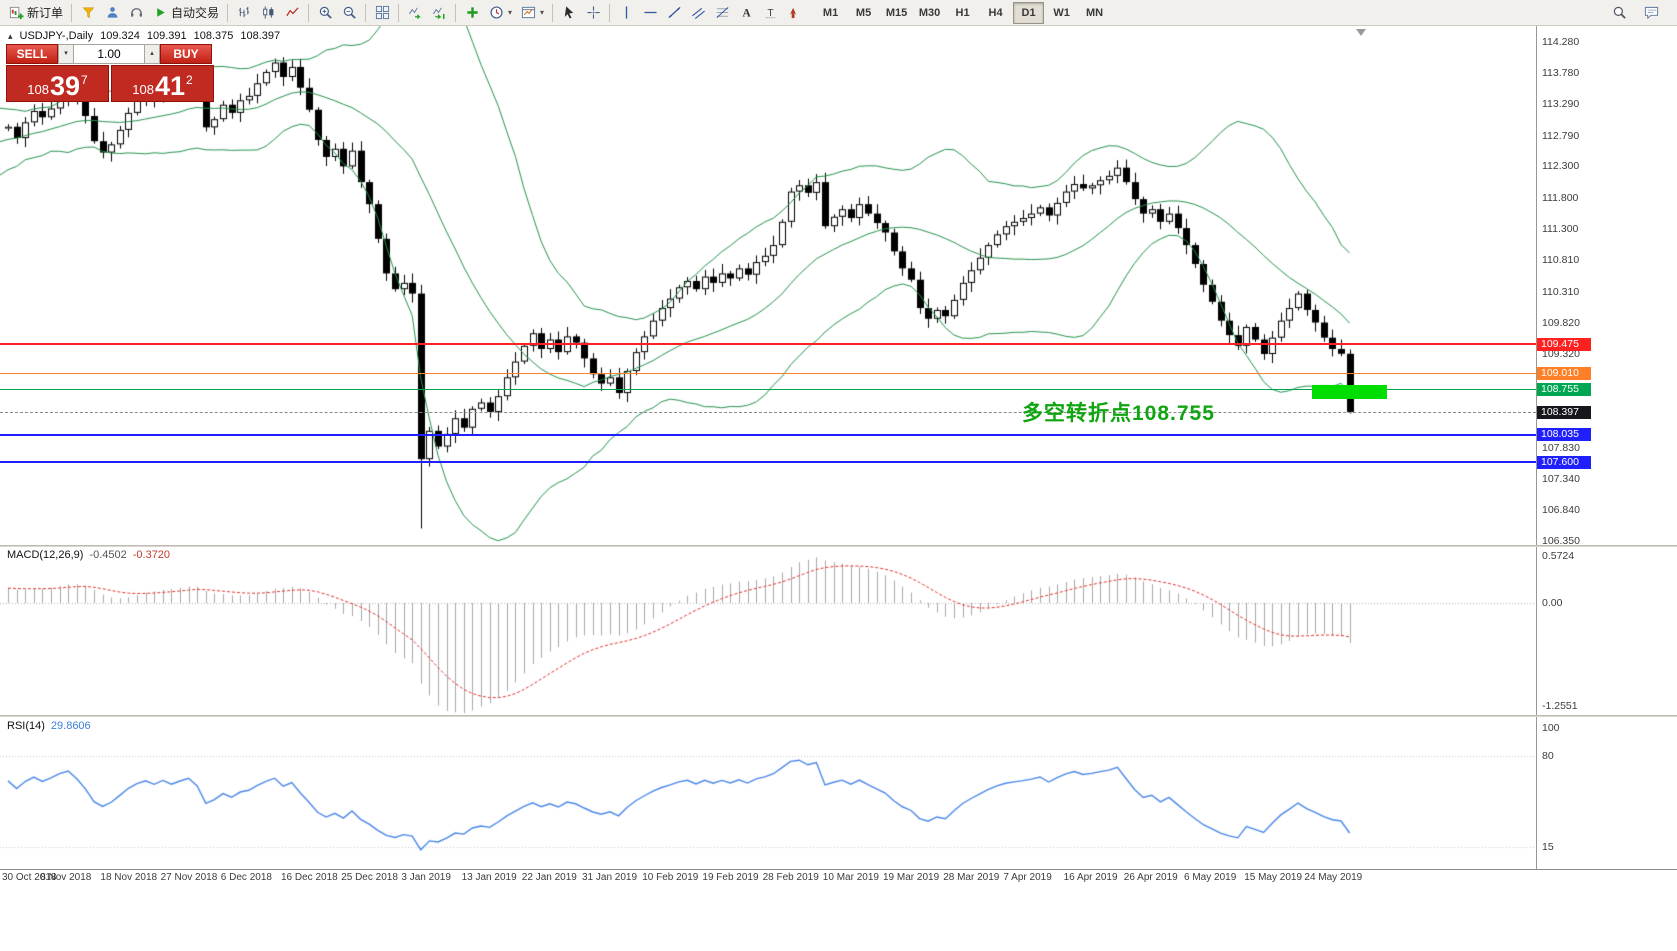 Image resolution: width=1677 pixels, height=951 pixels. I want to click on indicators-button, so click(472, 13).